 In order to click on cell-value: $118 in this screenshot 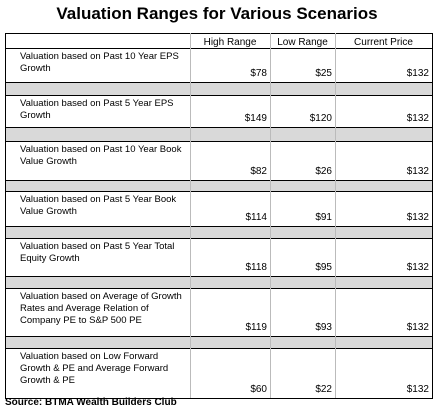, I will do `click(256, 267)`.